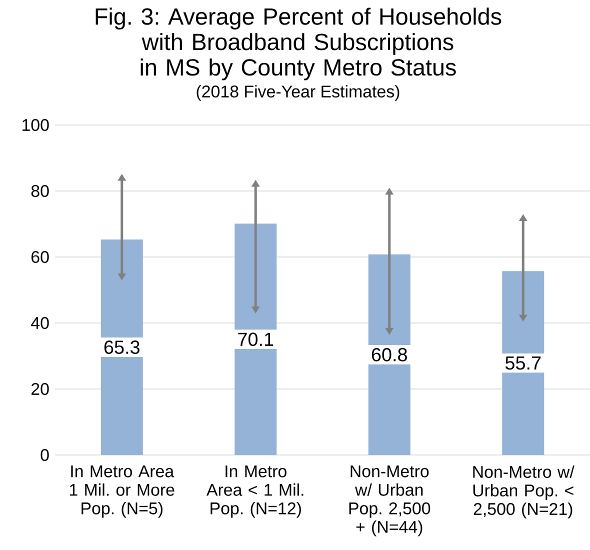  What do you see at coordinates (44, 454) in the screenshot?
I see `y-tick-label: 0` at bounding box center [44, 454].